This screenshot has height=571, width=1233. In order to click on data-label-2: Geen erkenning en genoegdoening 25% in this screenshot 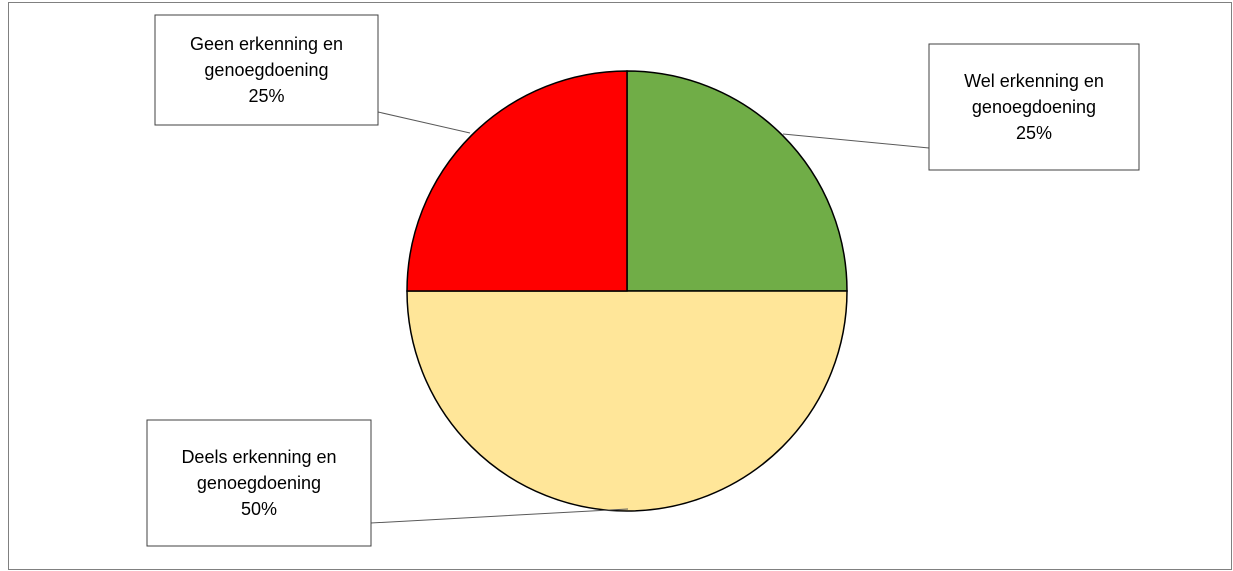, I will do `click(266, 70)`.